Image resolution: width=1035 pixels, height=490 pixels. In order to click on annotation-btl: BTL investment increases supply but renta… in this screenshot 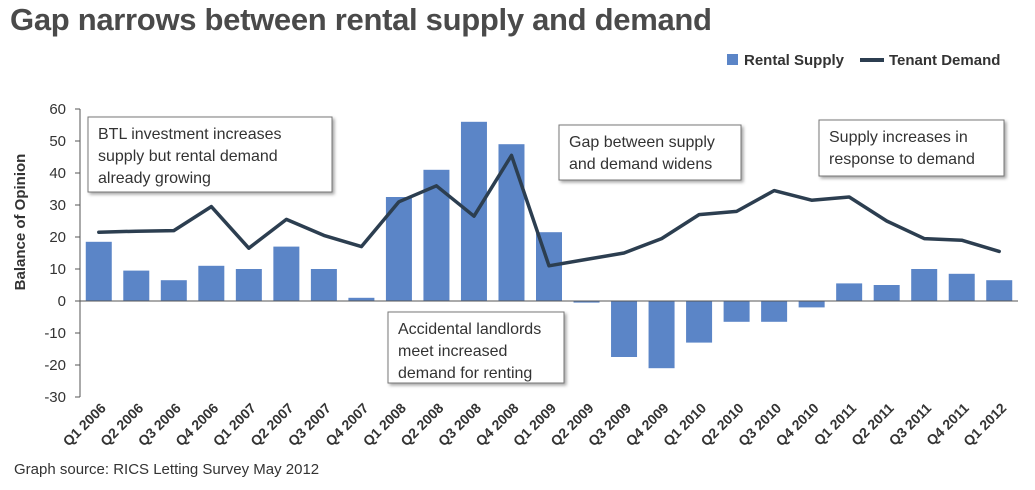, I will do `click(210, 154)`.